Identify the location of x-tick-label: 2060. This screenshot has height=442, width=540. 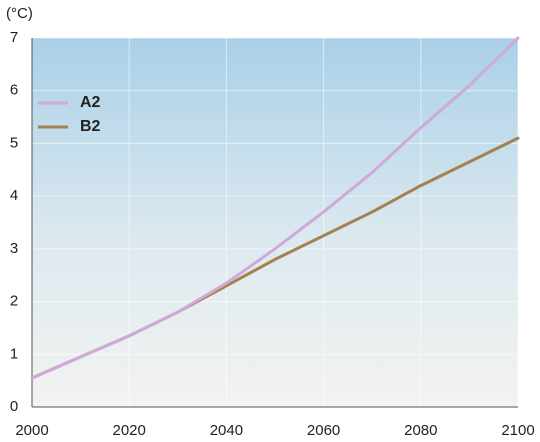
(323, 430).